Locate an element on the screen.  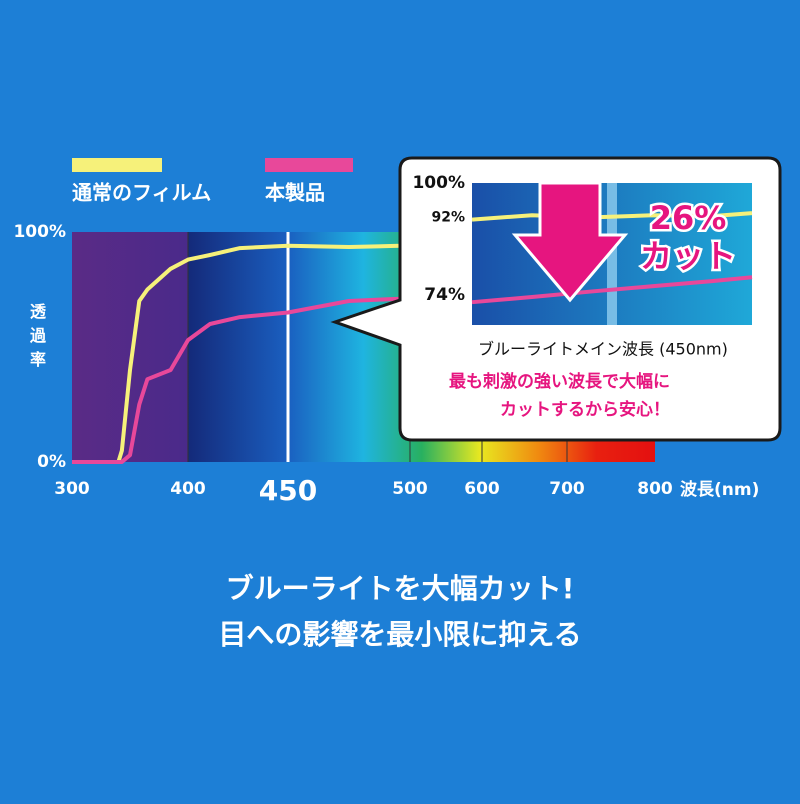
x-tick-label: 300 is located at coordinates (72, 489).